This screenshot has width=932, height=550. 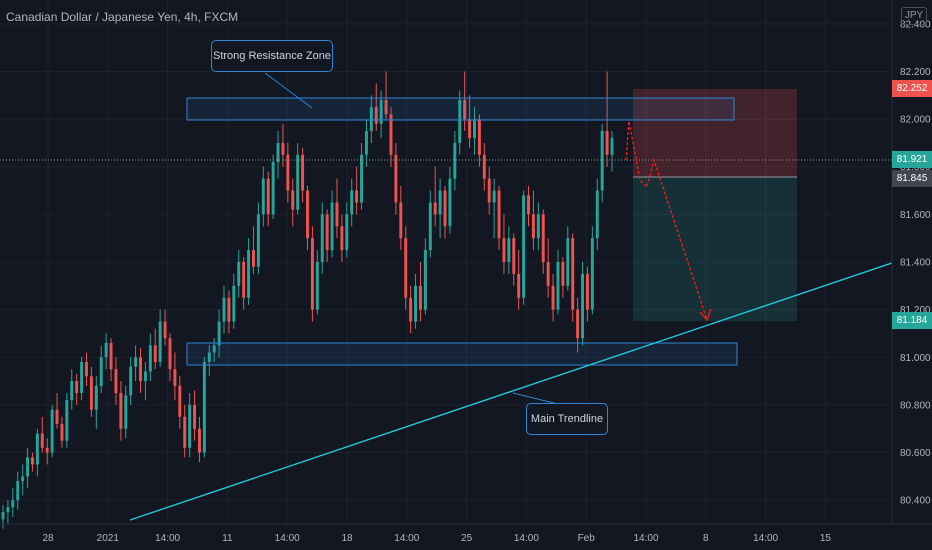 I want to click on price-tick-label: 81.200, so click(x=915, y=310).